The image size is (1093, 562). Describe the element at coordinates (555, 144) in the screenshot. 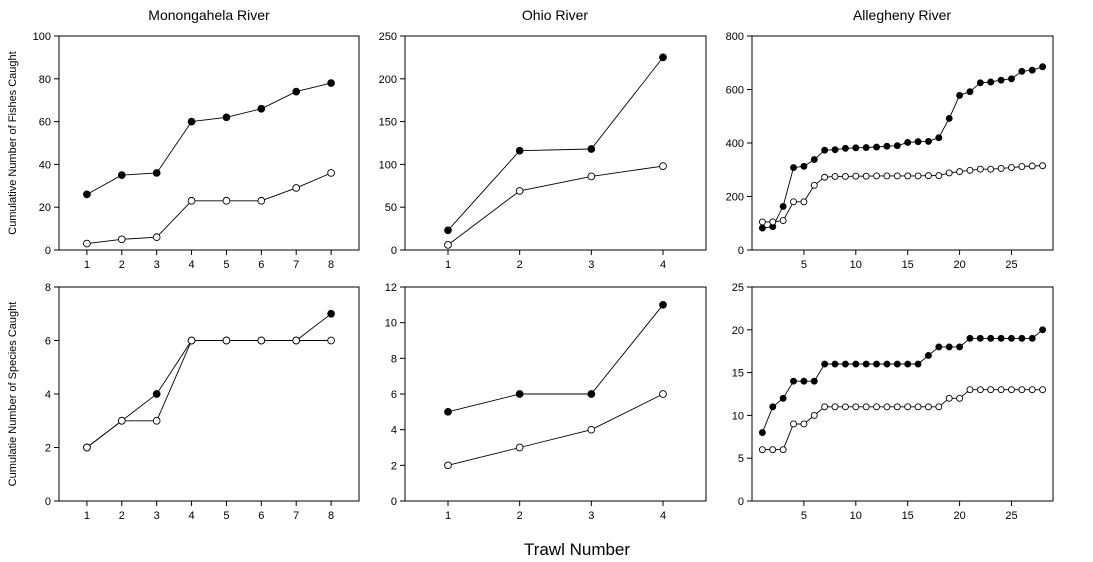

I see `series-line-filled` at that location.